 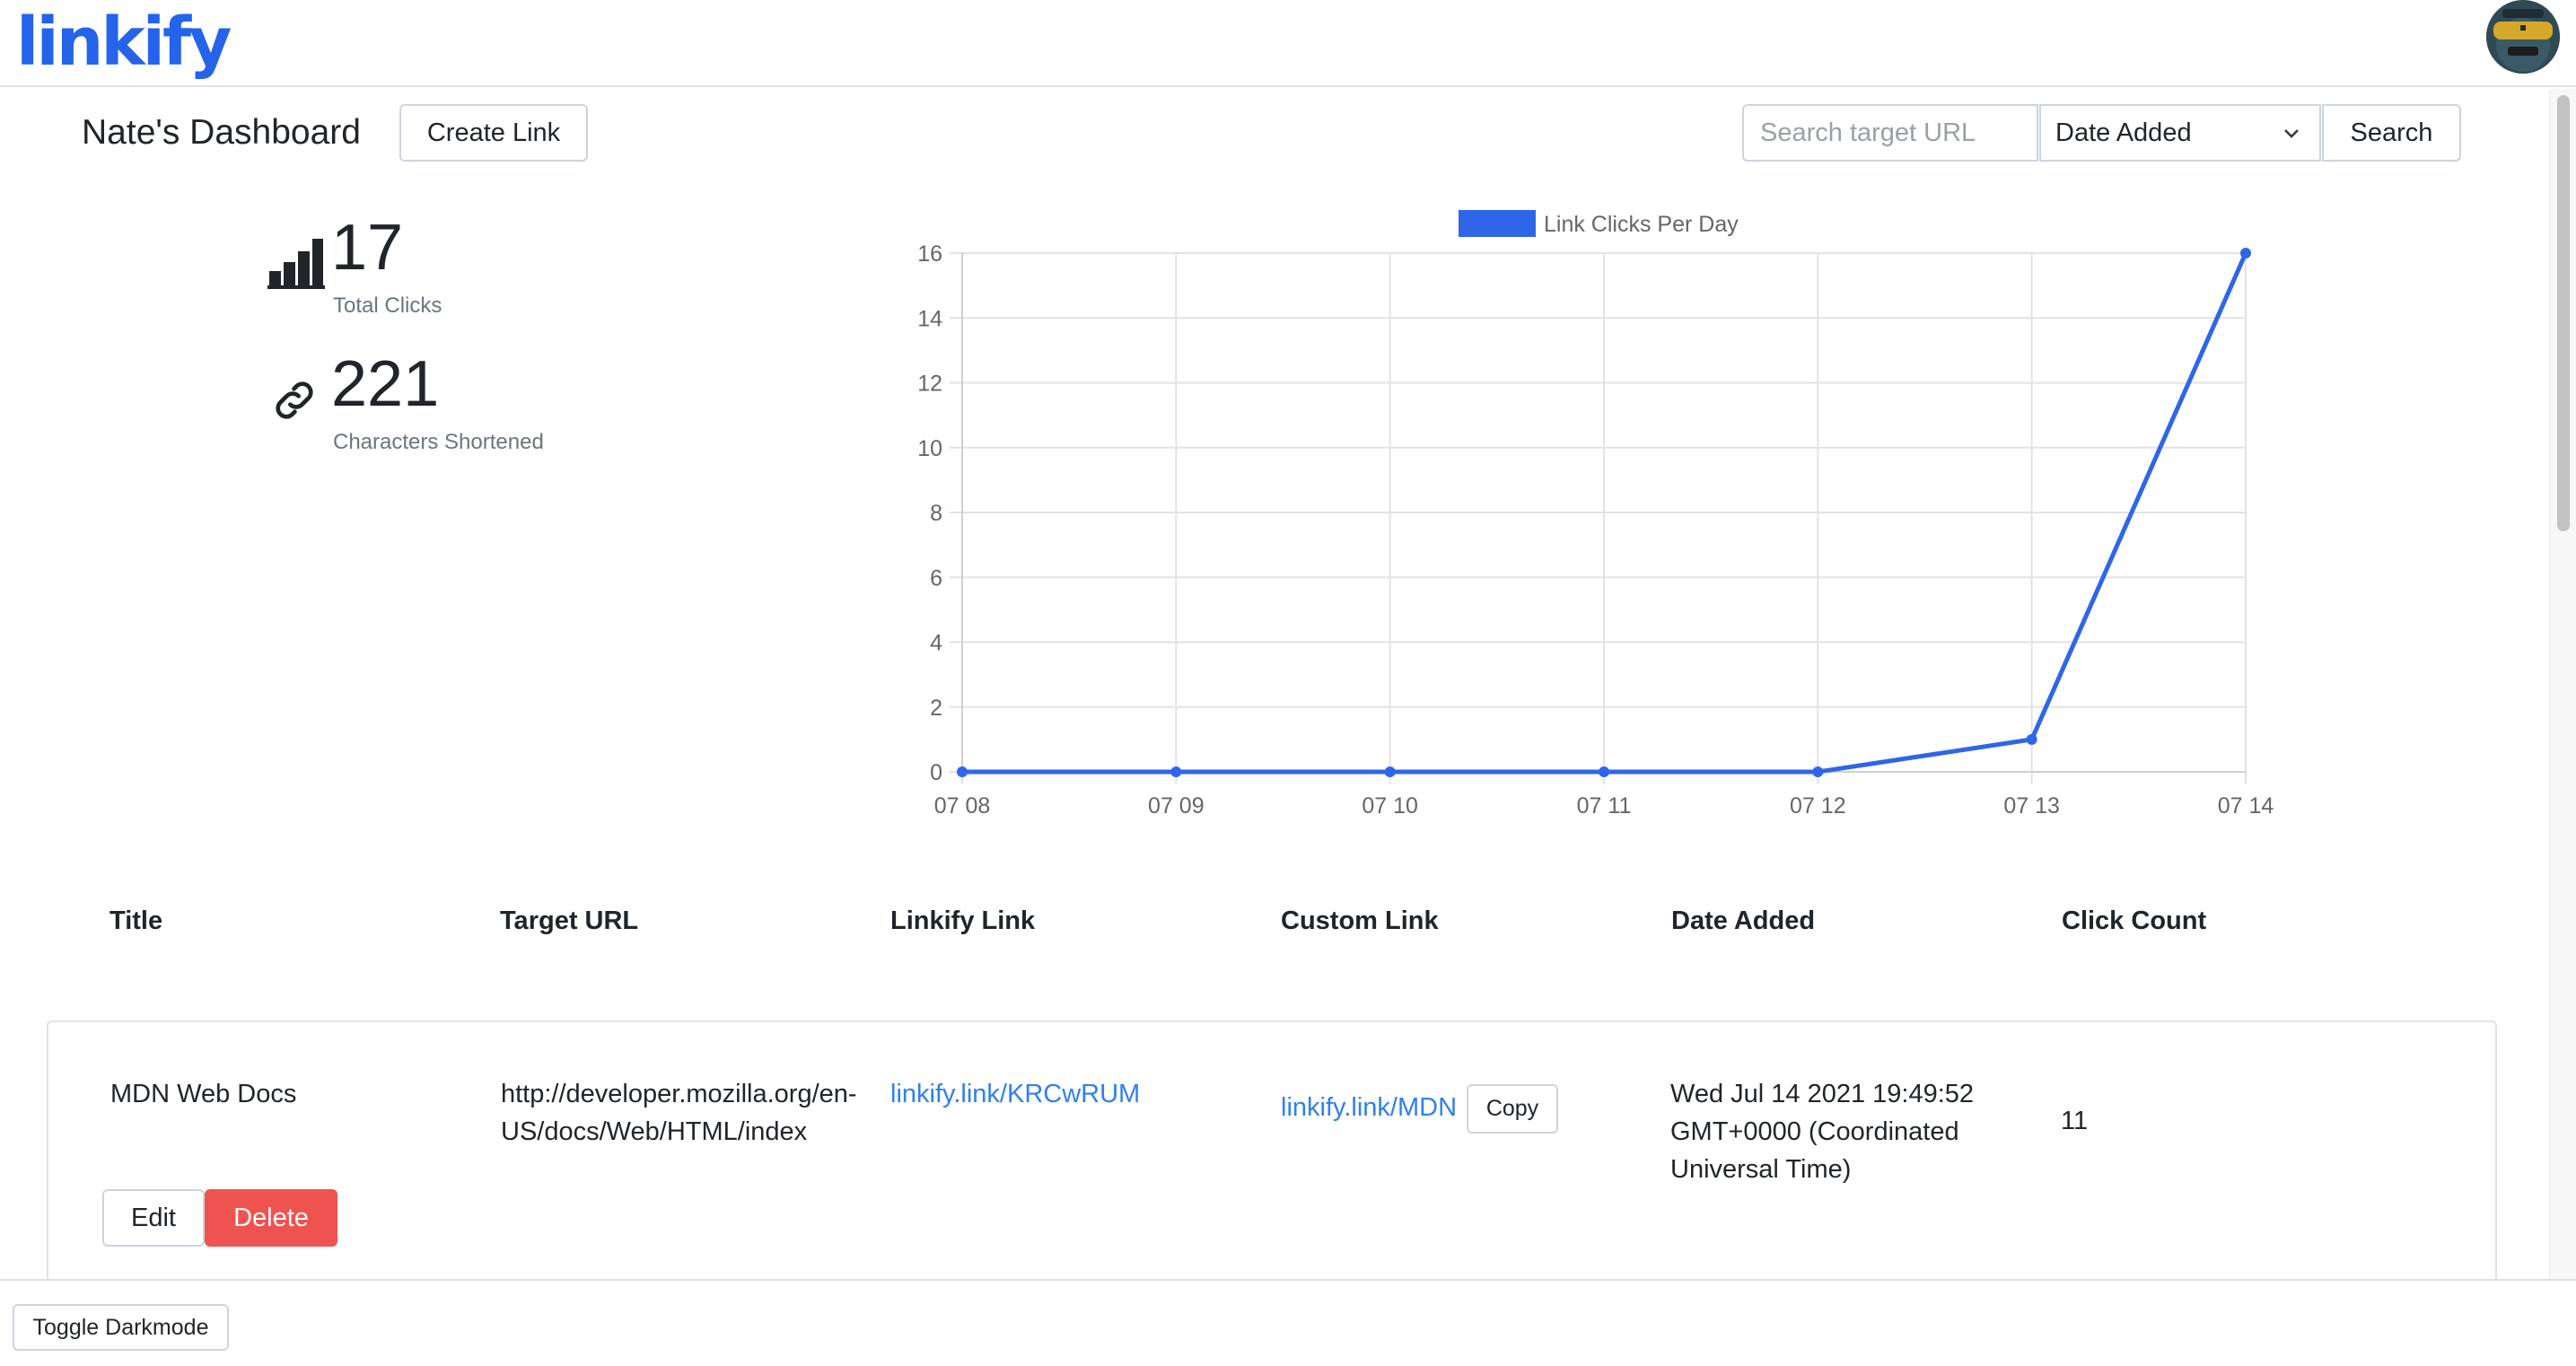 I want to click on row-target-url-line1: http://developer.mozilla.org/en-, so click(x=679, y=1094).